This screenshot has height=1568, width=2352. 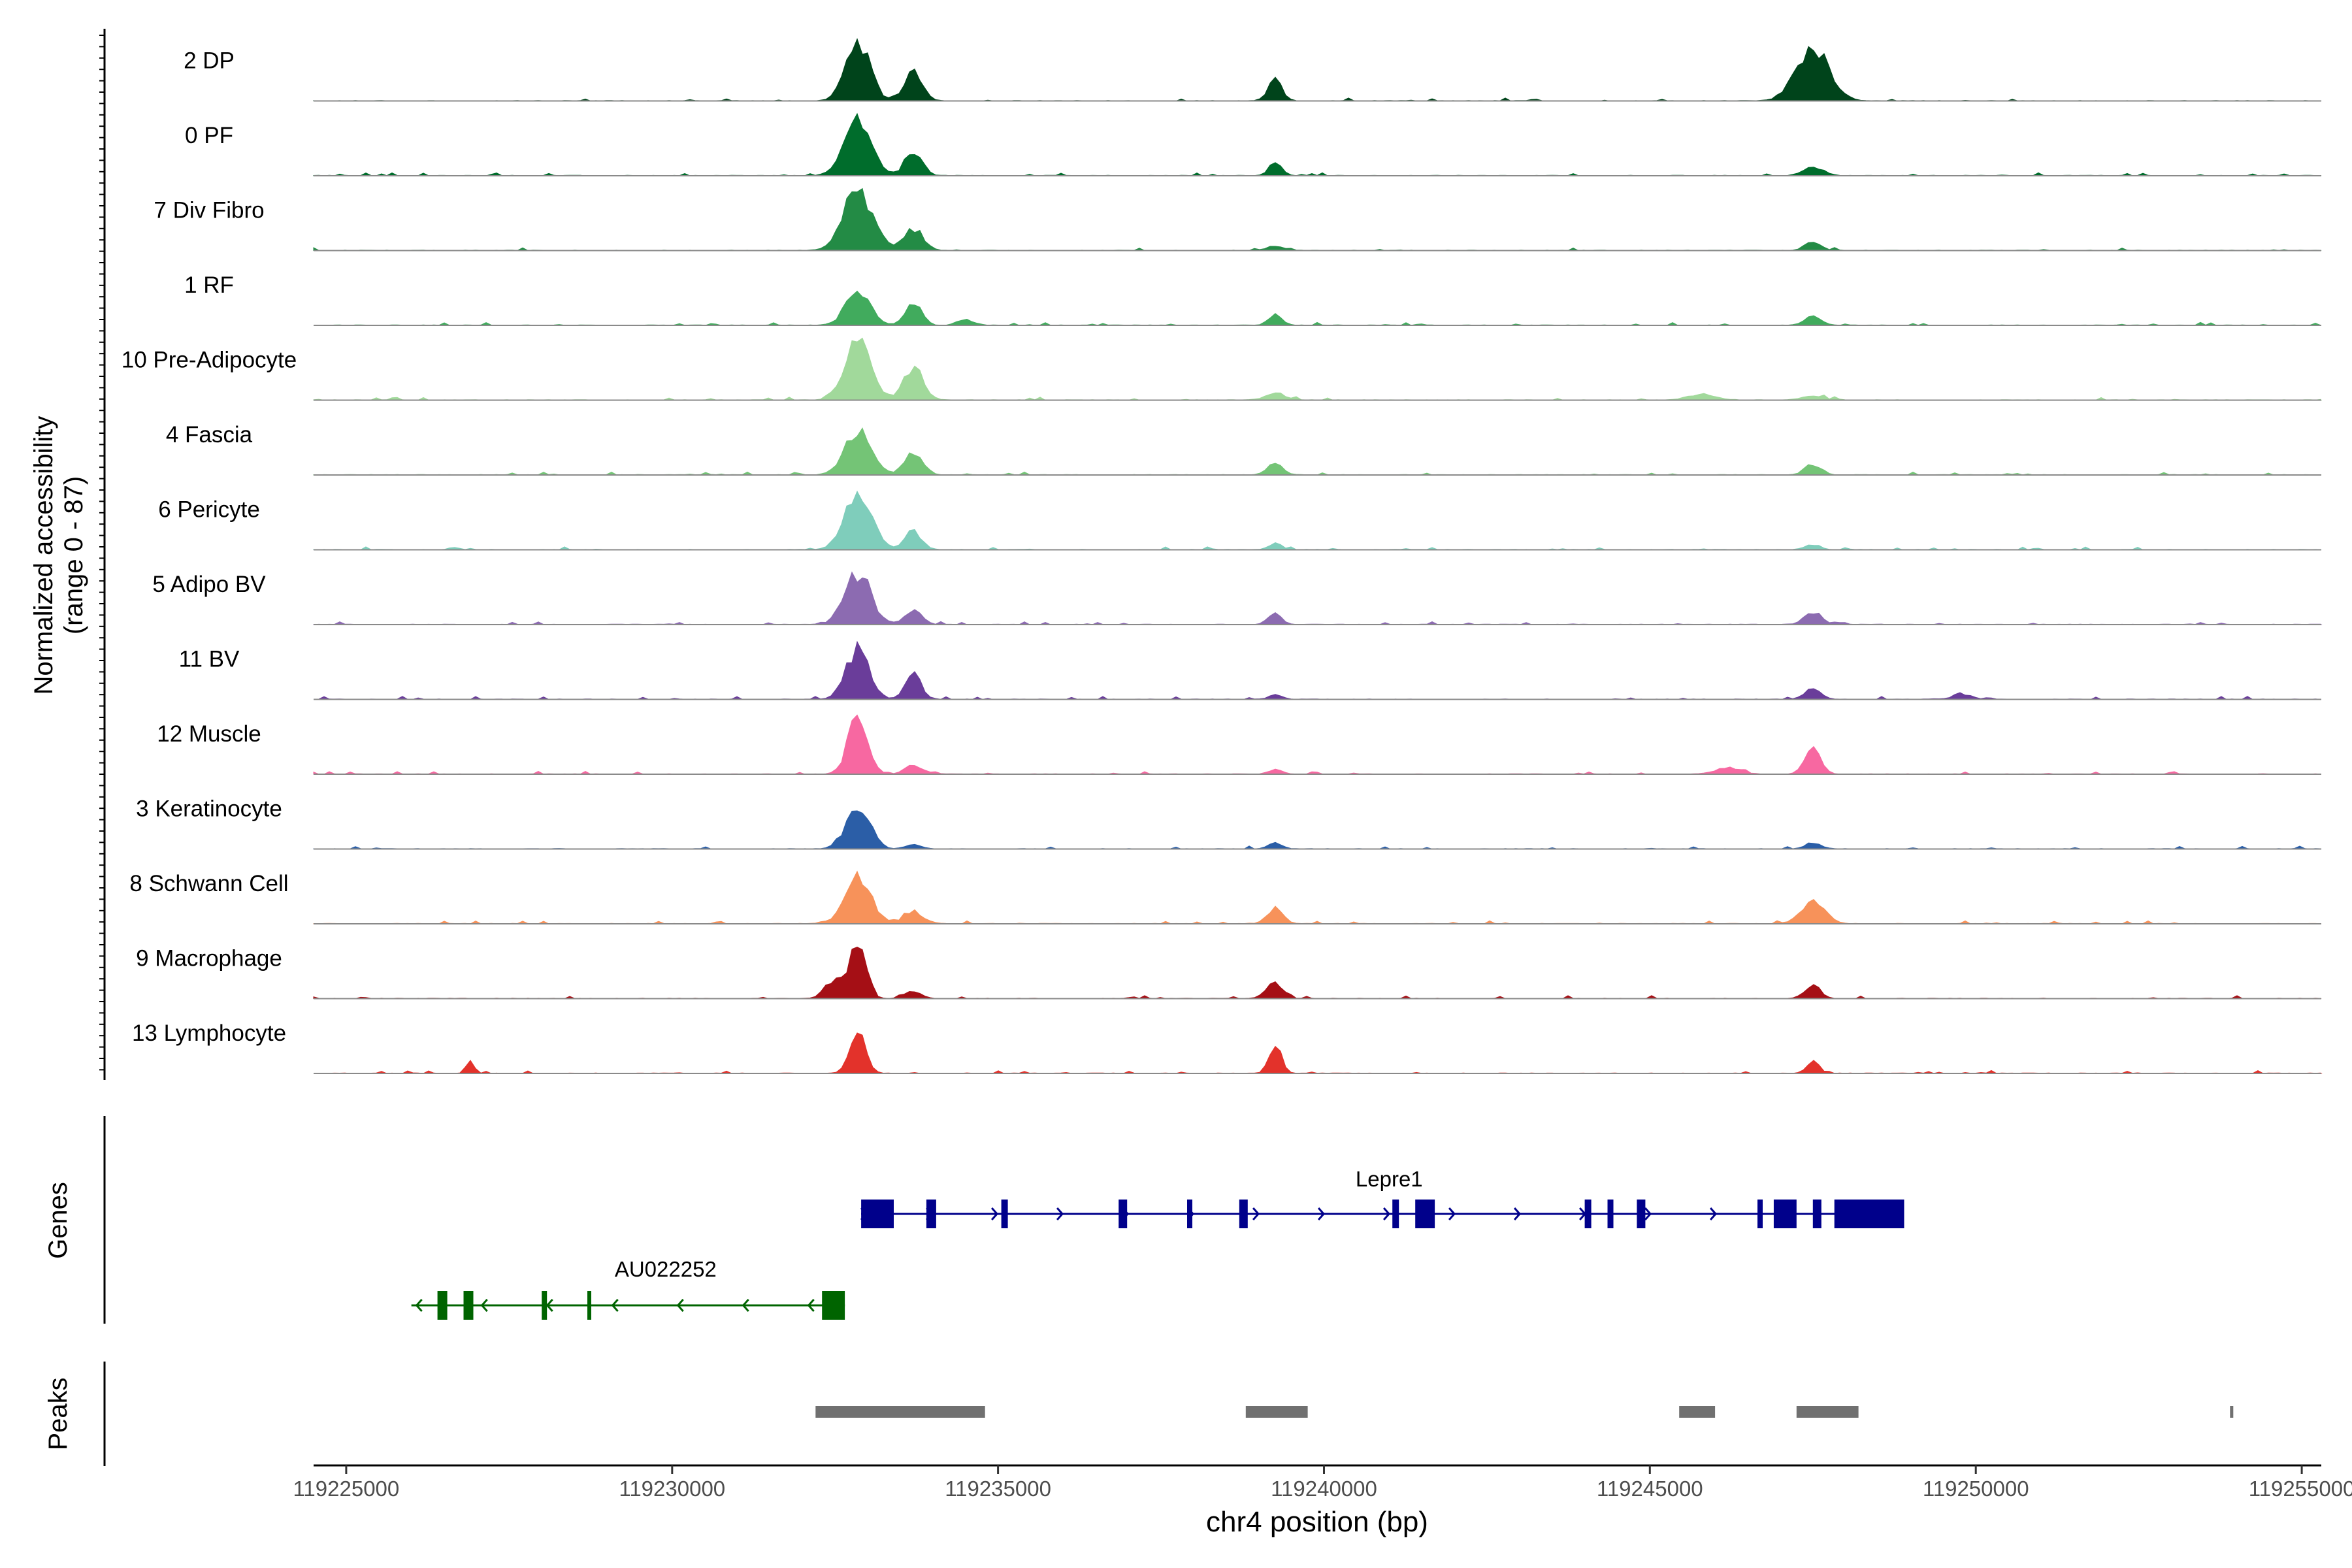 I want to click on track-3-keratinocyte: 3 Keratinocyte, so click(x=1229, y=823).